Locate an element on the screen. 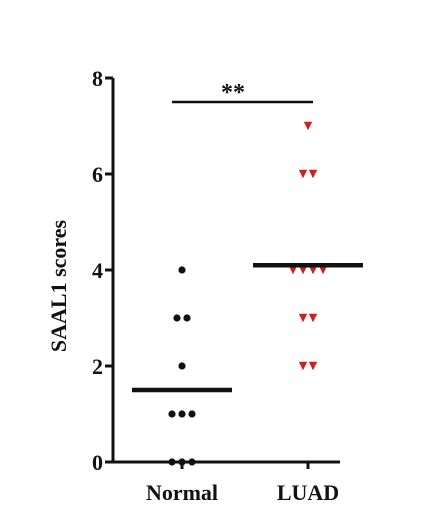 This screenshot has height=514, width=428. y-tick-label: 0 is located at coordinates (97, 462).